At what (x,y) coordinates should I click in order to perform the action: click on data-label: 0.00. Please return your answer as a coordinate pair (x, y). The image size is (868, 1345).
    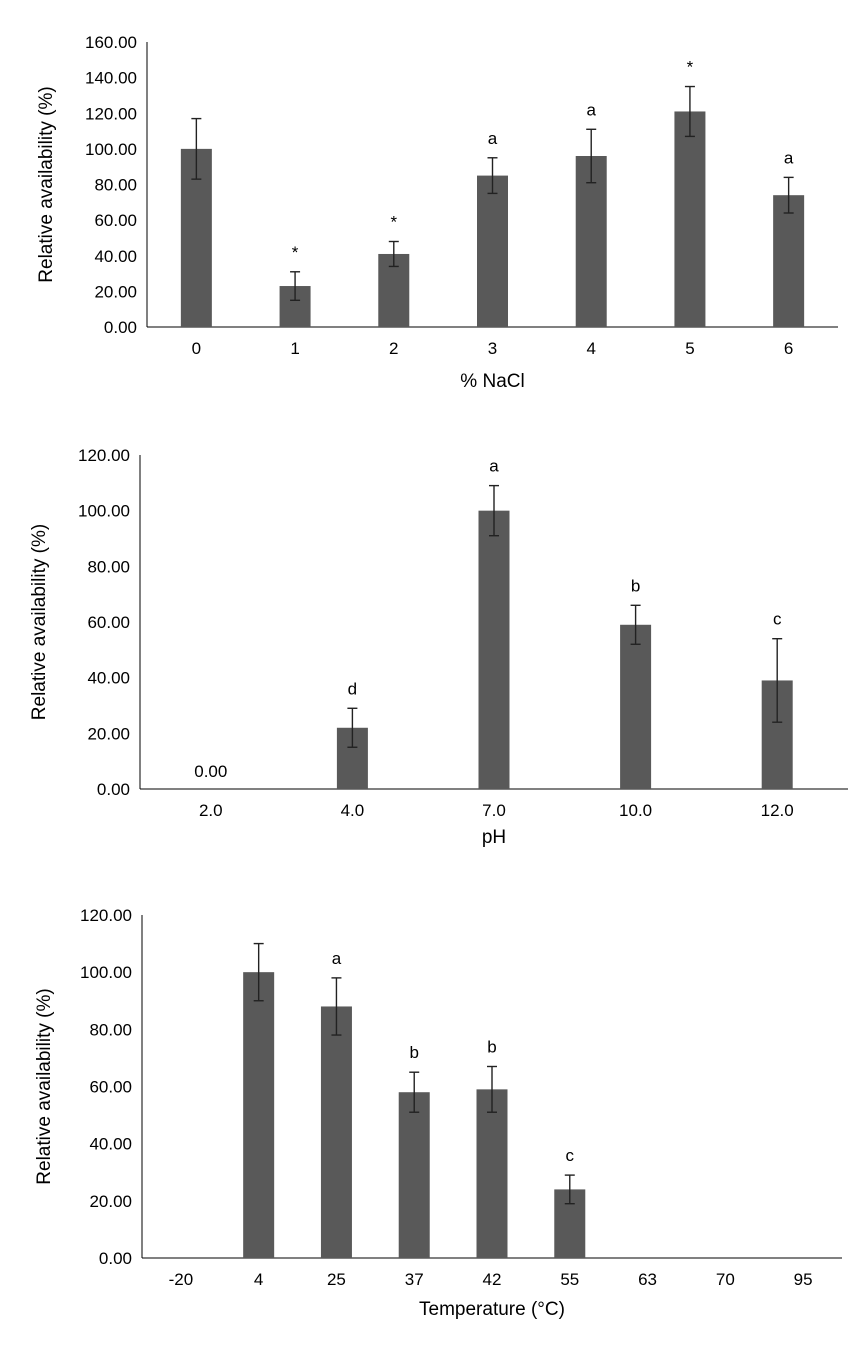
    Looking at the image, I should click on (210, 771).